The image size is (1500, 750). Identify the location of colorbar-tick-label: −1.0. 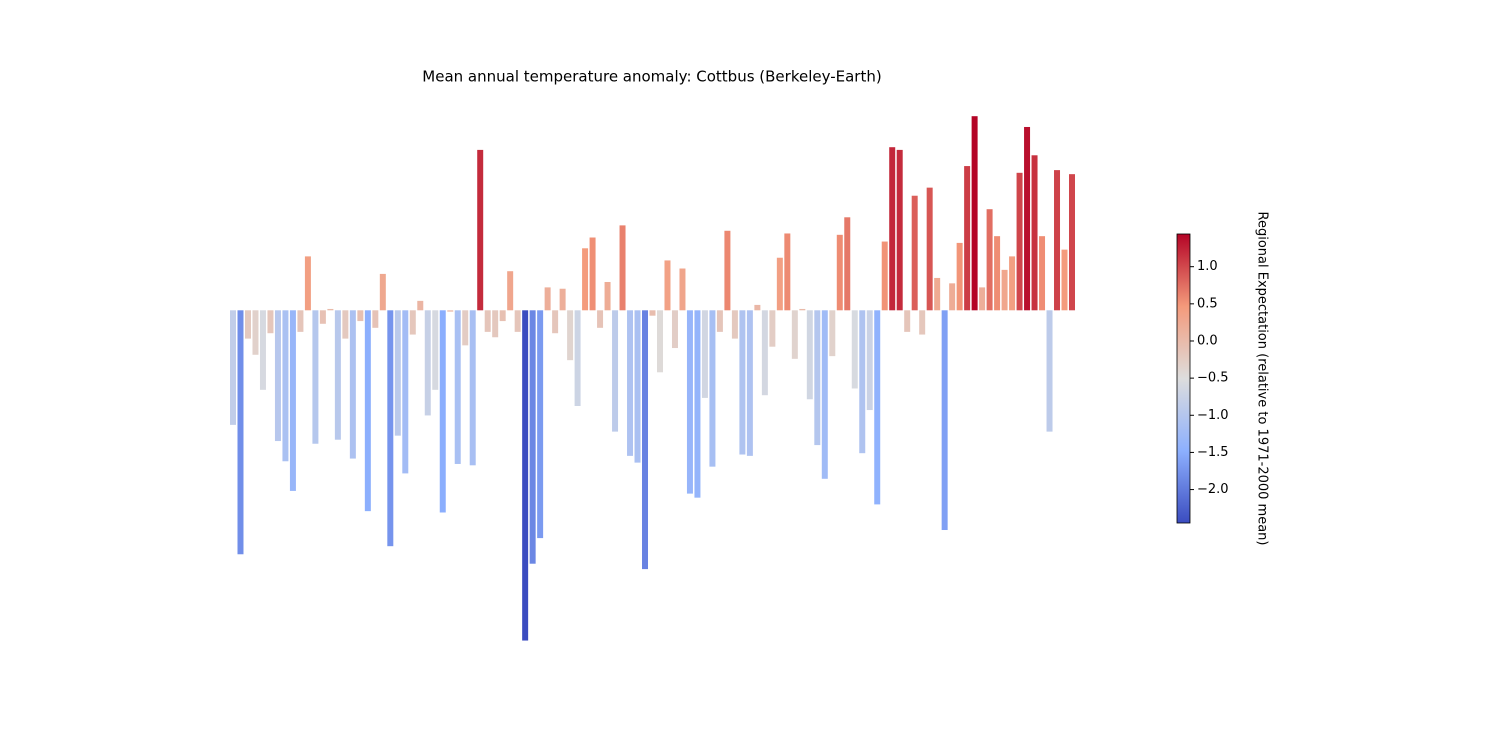
(1213, 415).